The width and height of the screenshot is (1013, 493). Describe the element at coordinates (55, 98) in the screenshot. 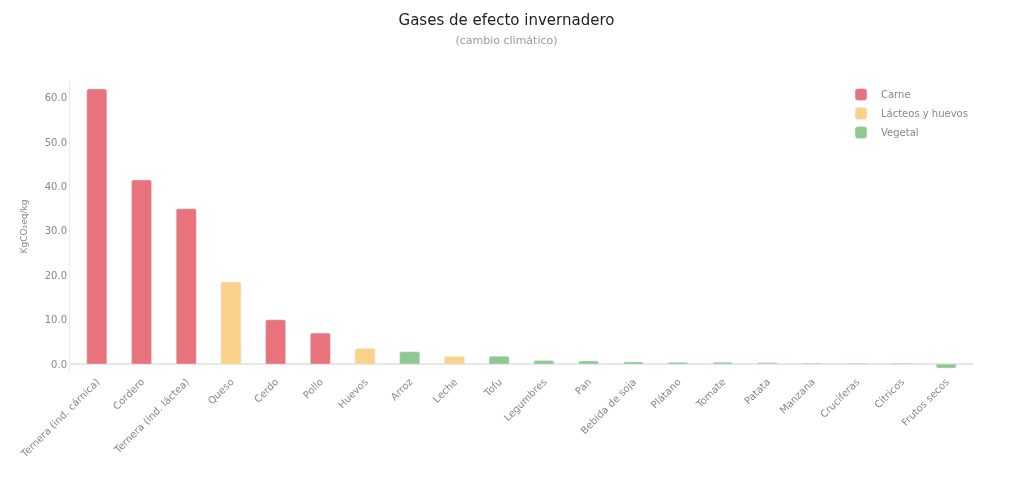

I see `y-tick-label: 60.0` at that location.